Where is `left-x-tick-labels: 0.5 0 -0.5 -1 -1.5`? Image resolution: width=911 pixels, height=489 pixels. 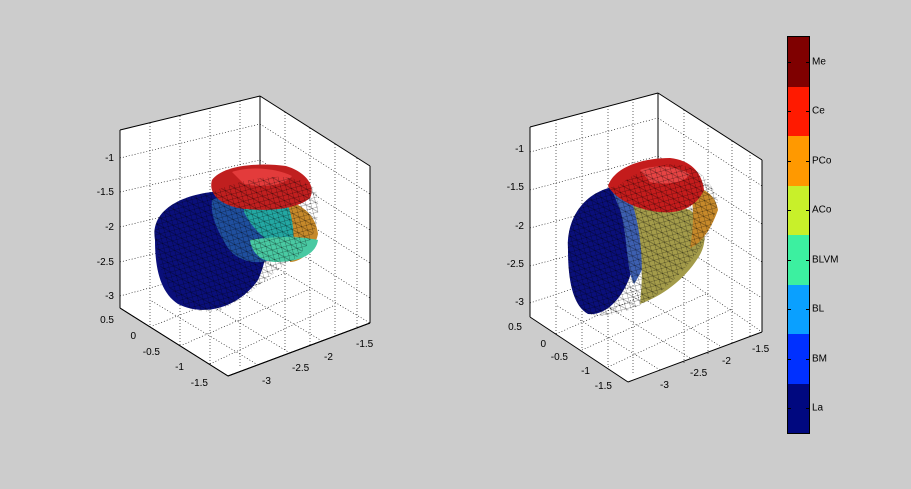 left-x-tick-labels: 0.5 0 -0.5 -1 -1.5 is located at coordinates (154, 352).